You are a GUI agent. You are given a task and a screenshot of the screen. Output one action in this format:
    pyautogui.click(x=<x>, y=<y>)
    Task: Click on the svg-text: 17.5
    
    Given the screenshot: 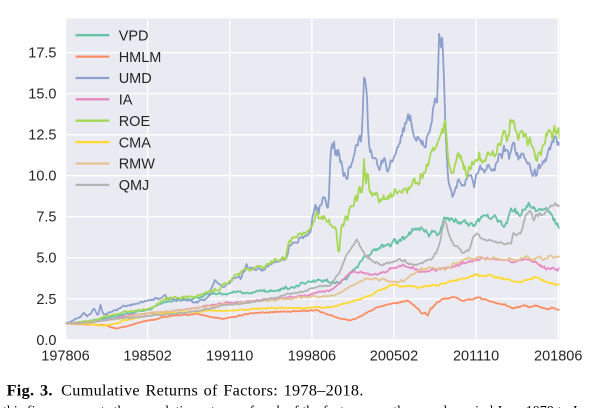 What is the action you would take?
    pyautogui.click(x=42, y=54)
    